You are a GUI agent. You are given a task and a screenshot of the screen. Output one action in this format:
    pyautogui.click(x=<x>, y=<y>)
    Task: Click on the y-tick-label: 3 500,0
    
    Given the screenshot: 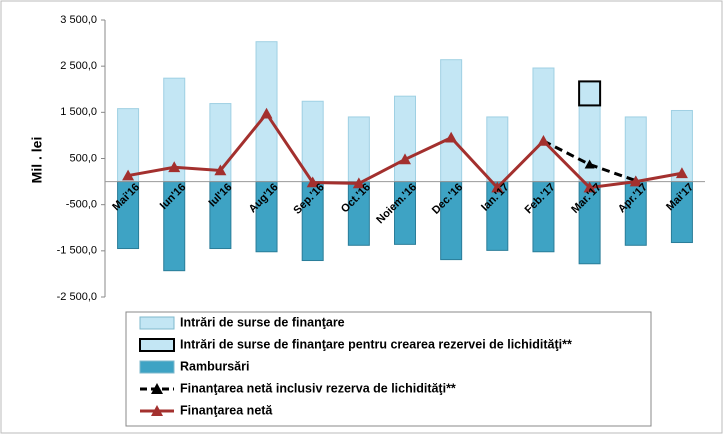 What is the action you would take?
    pyautogui.click(x=78, y=20)
    